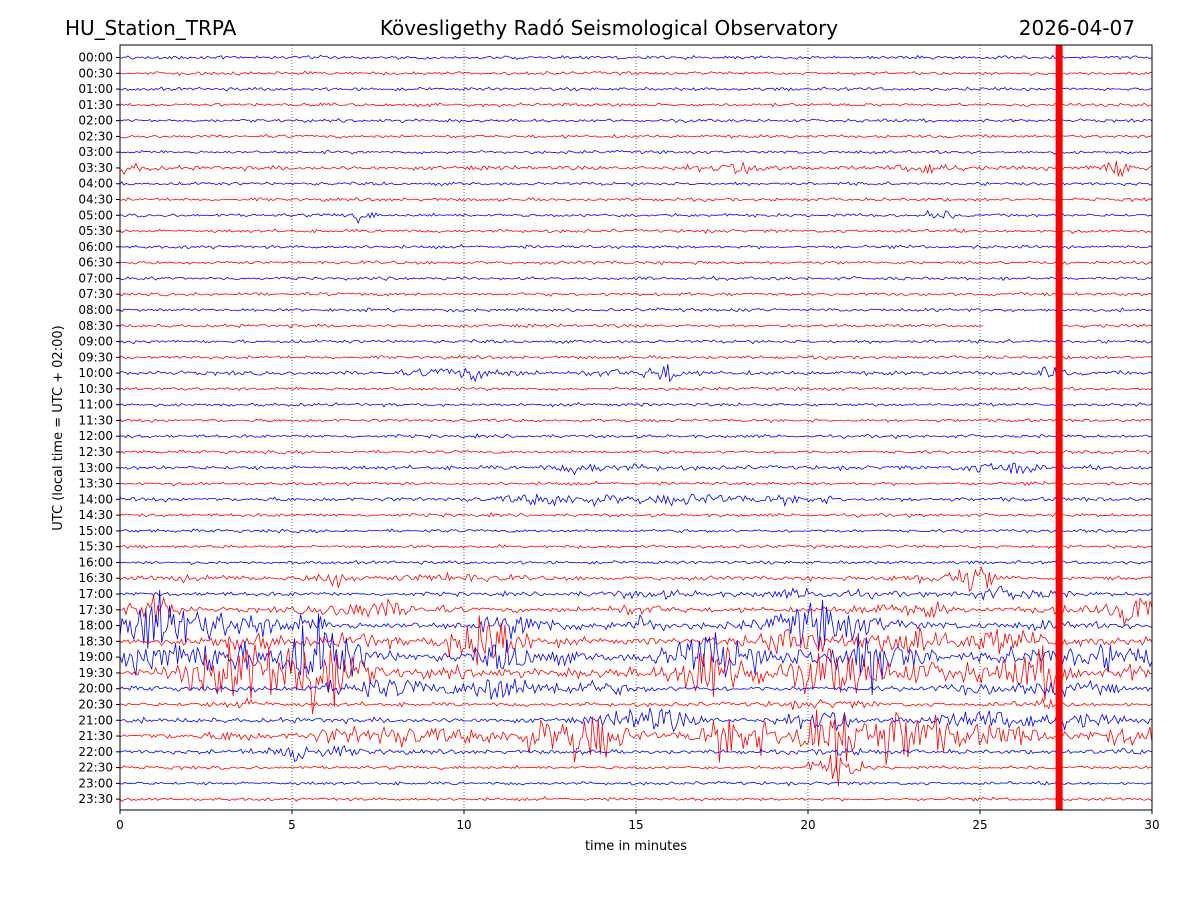 The width and height of the screenshot is (1200, 900). What do you see at coordinates (95, 547) in the screenshot?
I see `y-tick-label: 15:30` at bounding box center [95, 547].